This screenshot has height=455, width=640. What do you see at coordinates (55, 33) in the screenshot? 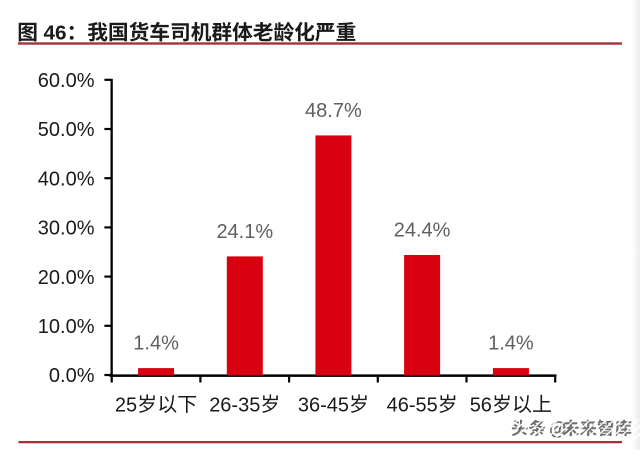
I see `svg-text: 46` at bounding box center [55, 33].